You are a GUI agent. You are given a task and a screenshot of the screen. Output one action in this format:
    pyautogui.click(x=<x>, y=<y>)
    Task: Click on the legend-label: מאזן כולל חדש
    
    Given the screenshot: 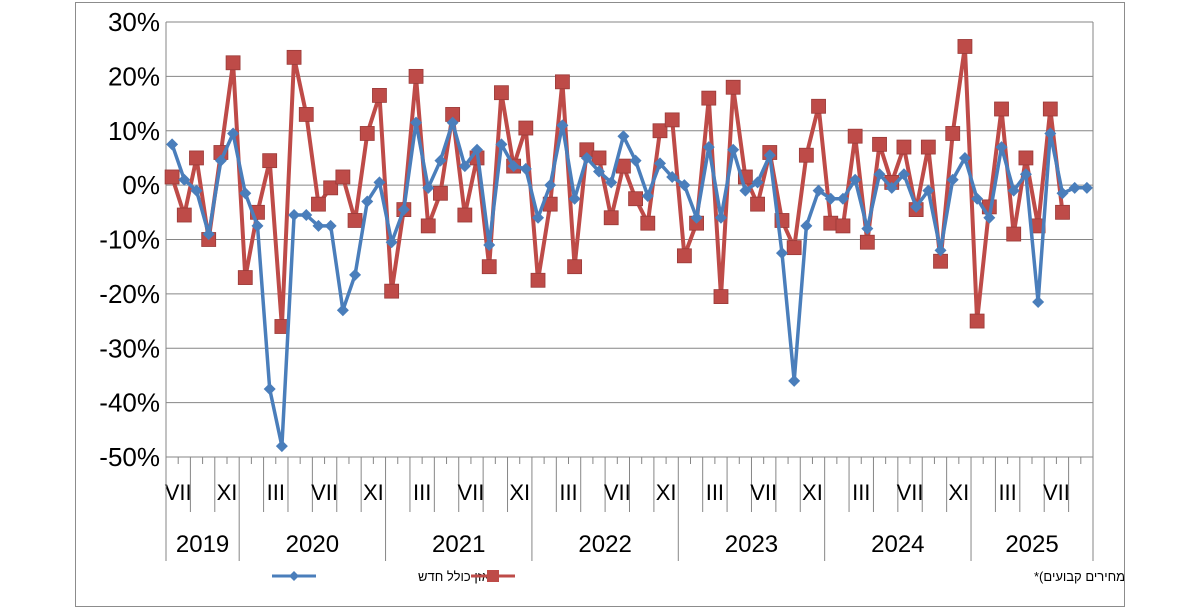 What is the action you would take?
    pyautogui.click(x=458, y=576)
    